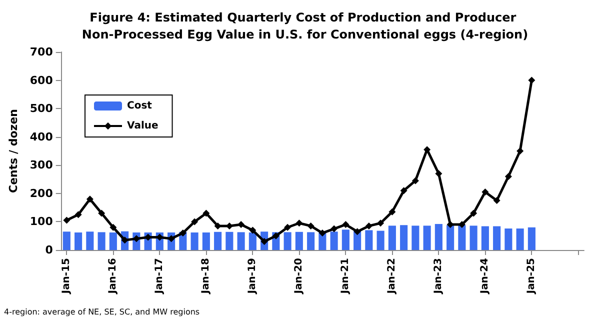  Describe the element at coordinates (42, 193) in the screenshot. I see `y-tick-label: 200` at that location.